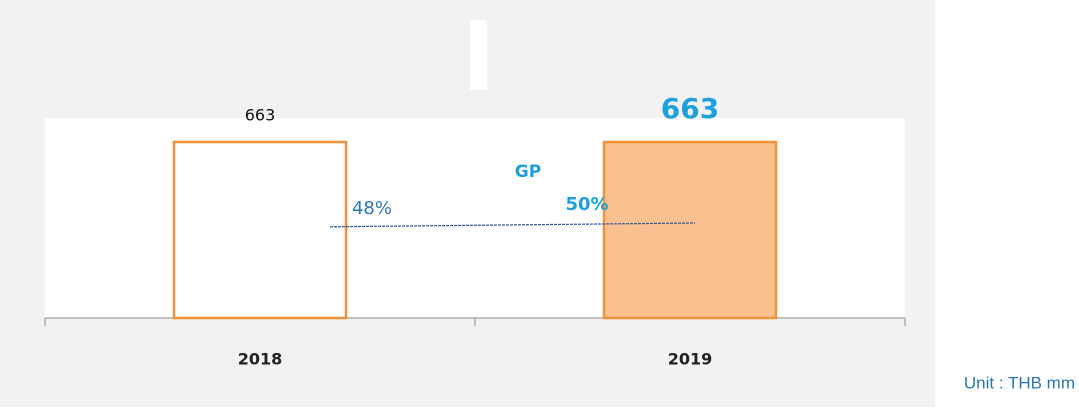 This screenshot has height=411, width=1079. I want to click on line-value-label: 50%, so click(586, 204).